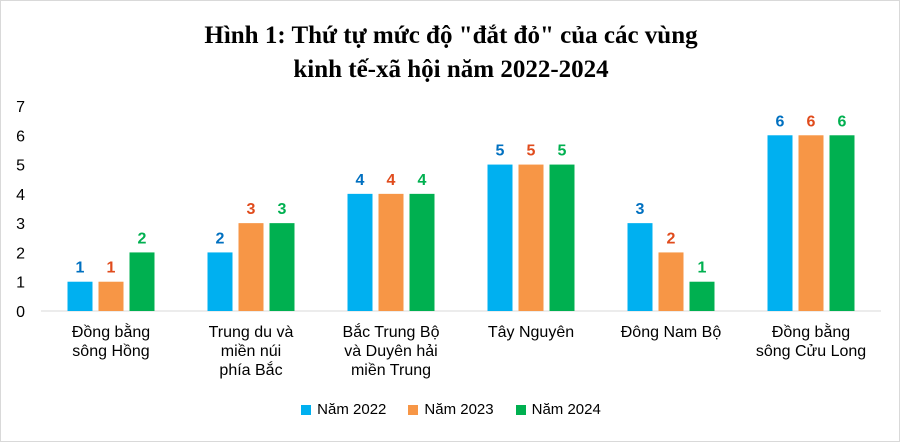  I want to click on legend-item: Năm 2022, so click(343, 409).